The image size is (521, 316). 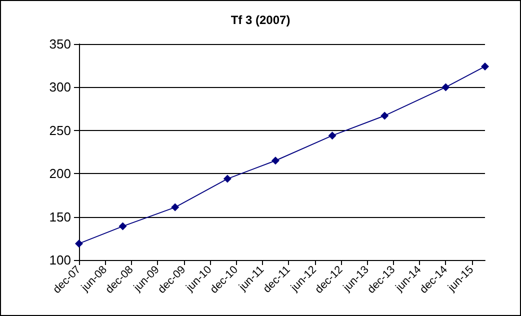 I want to click on y-tick-label: 200, so click(x=60, y=174).